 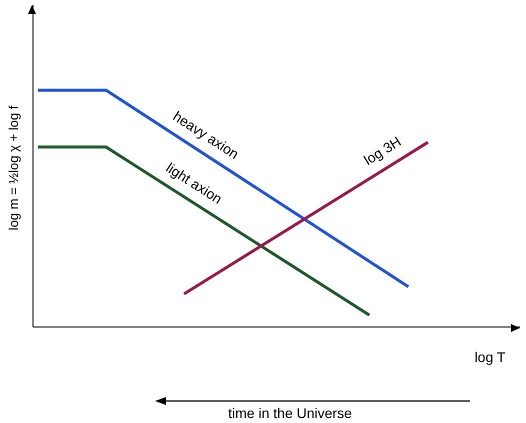 I want to click on text: log 3H, so click(x=382, y=150).